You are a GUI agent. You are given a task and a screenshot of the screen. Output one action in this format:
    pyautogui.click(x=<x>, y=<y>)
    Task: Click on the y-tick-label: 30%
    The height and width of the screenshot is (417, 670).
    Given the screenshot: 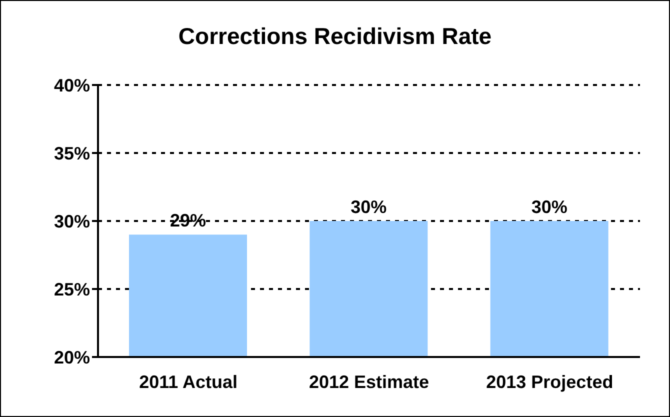 What is the action you would take?
    pyautogui.click(x=72, y=221)
    